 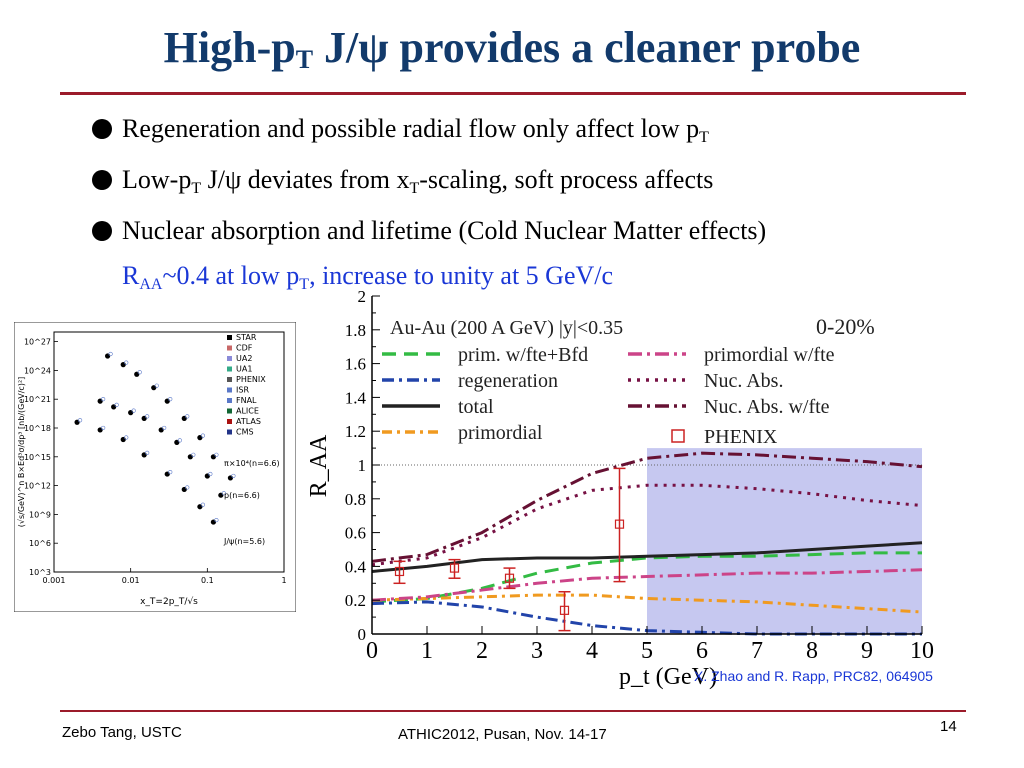 I want to click on annotation-pion: π×10⁴(n=6.6), so click(x=252, y=463).